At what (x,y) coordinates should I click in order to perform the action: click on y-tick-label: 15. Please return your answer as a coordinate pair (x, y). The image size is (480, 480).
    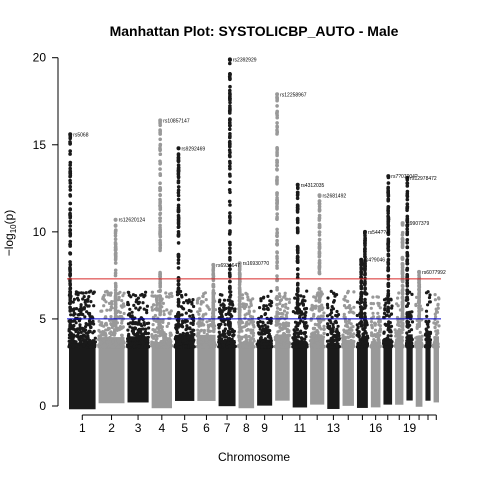
    Looking at the image, I should click on (40, 145).